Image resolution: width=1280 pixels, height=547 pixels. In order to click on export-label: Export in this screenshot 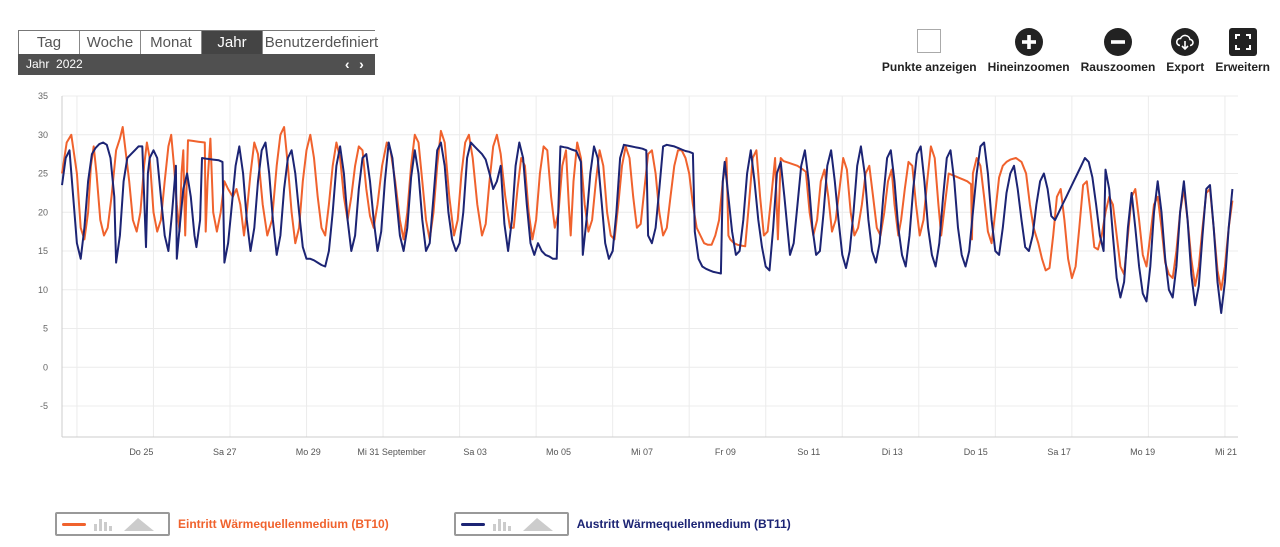, I will do `click(1185, 67)`.